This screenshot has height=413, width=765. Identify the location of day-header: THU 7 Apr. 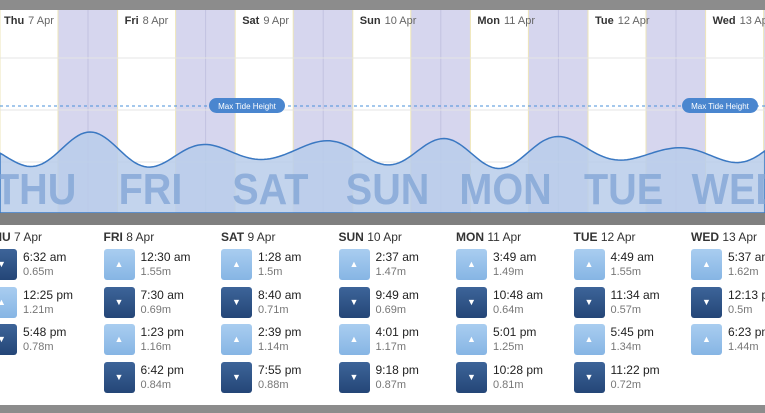
(21, 237).